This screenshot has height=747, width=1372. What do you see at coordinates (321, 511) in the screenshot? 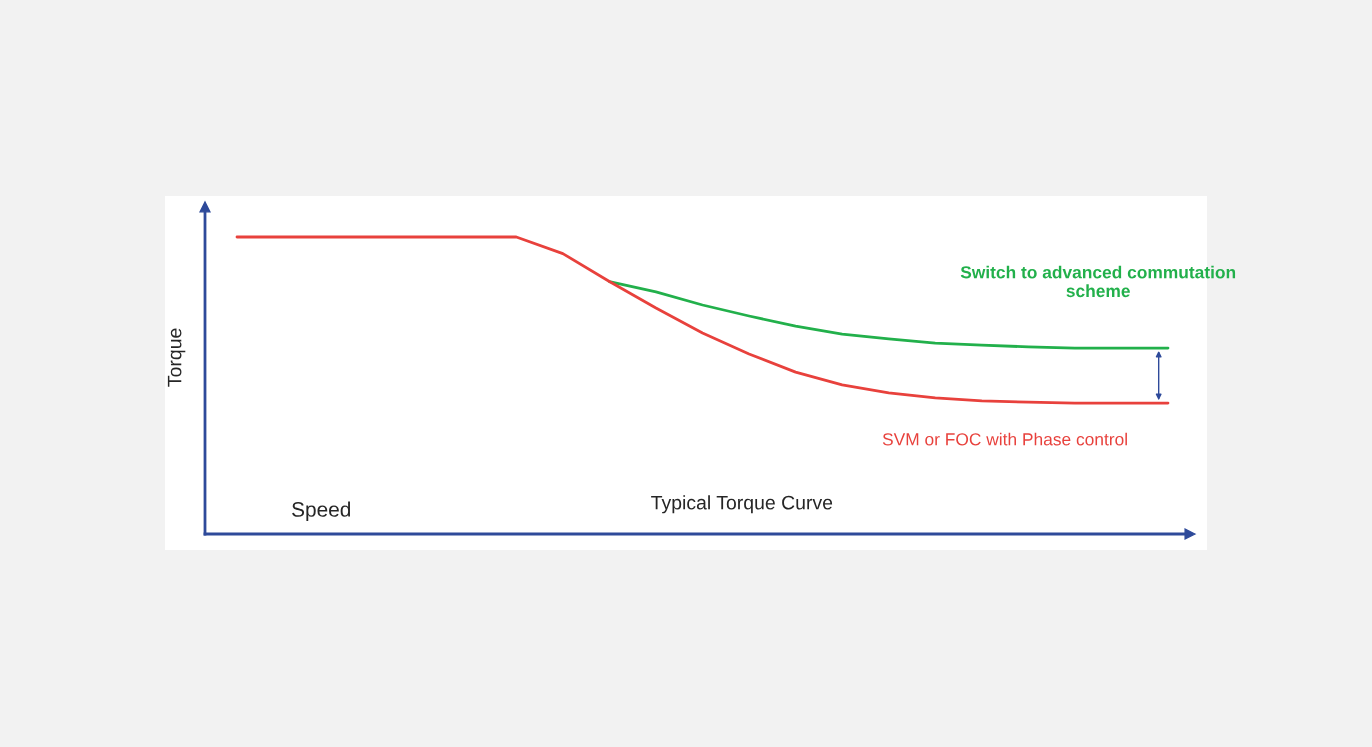
I see `x-axis-title: Speed` at bounding box center [321, 511].